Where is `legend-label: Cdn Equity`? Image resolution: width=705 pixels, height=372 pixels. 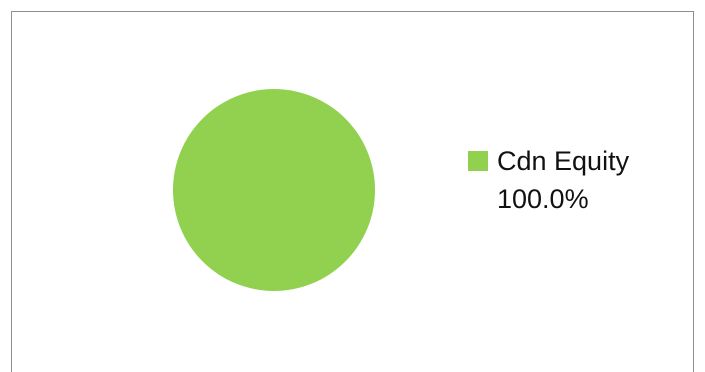 legend-label: Cdn Equity is located at coordinates (563, 161).